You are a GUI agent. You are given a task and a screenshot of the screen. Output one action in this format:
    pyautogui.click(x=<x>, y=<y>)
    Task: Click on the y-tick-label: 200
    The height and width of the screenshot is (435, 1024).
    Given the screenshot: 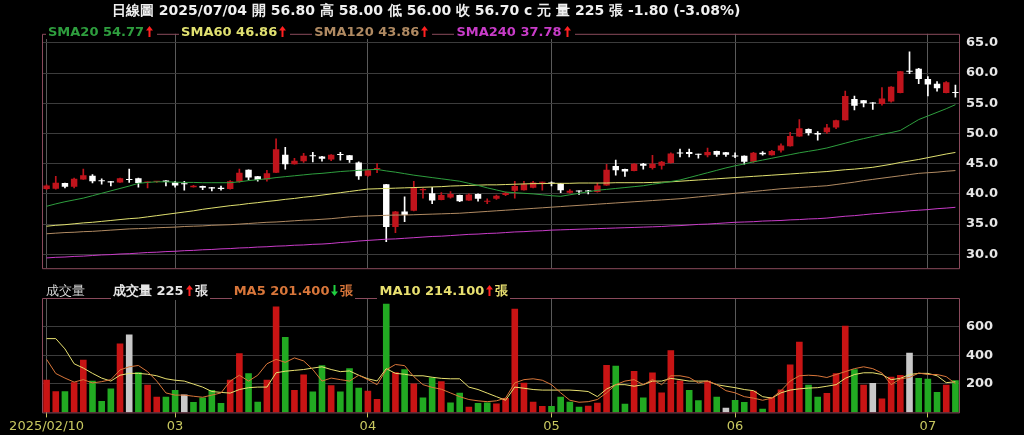 What is the action you would take?
    pyautogui.click(x=980, y=383)
    